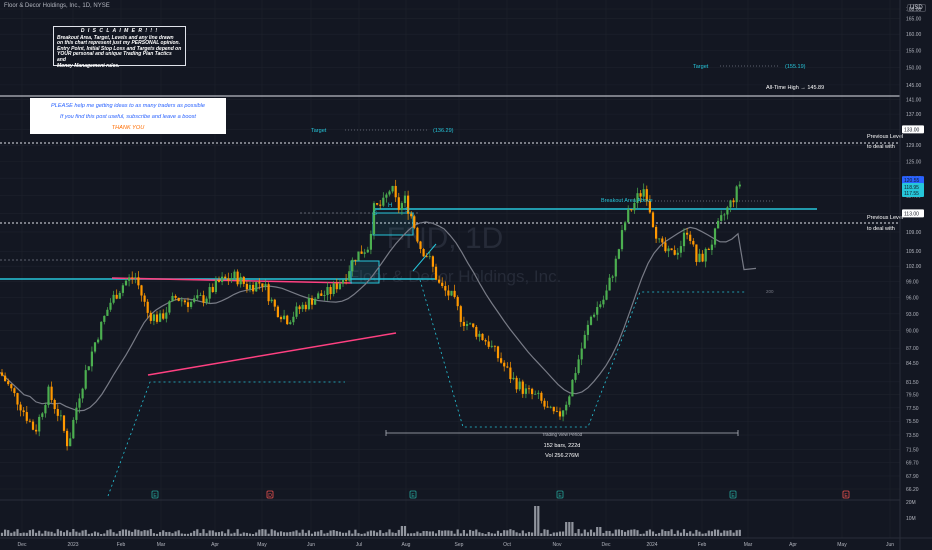 The width and height of the screenshot is (932, 550). I want to click on symbol-header: Floor & Decor Holdings, Inc., 1D, NYSE, so click(57, 6).